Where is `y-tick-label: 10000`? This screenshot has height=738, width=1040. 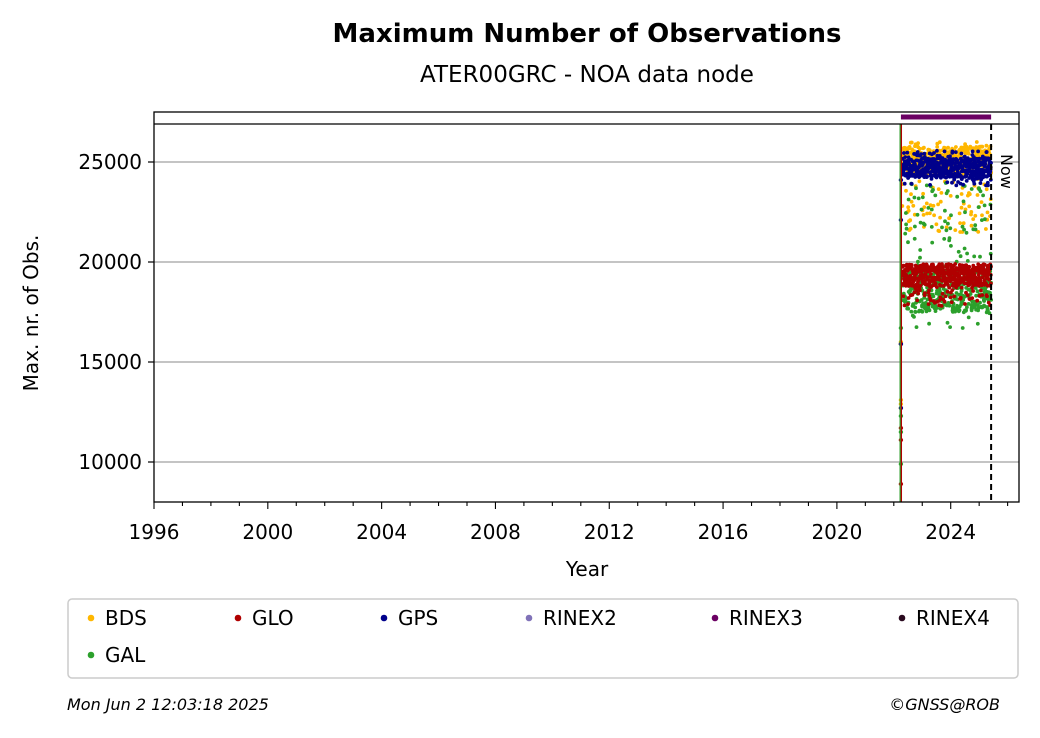 y-tick-label: 10000 is located at coordinates (110, 462).